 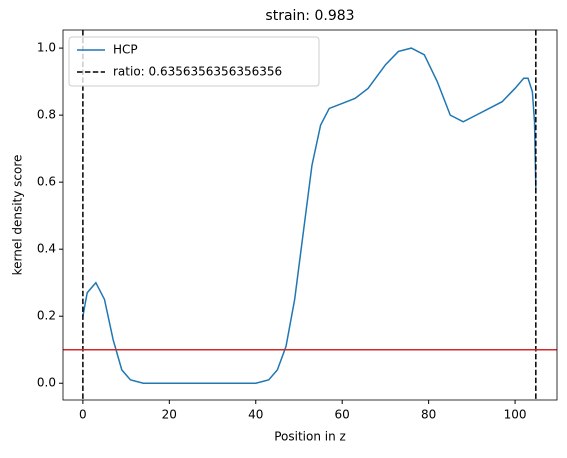 What do you see at coordinates (83, 415) in the screenshot?
I see `x-tick-label: 0` at bounding box center [83, 415].